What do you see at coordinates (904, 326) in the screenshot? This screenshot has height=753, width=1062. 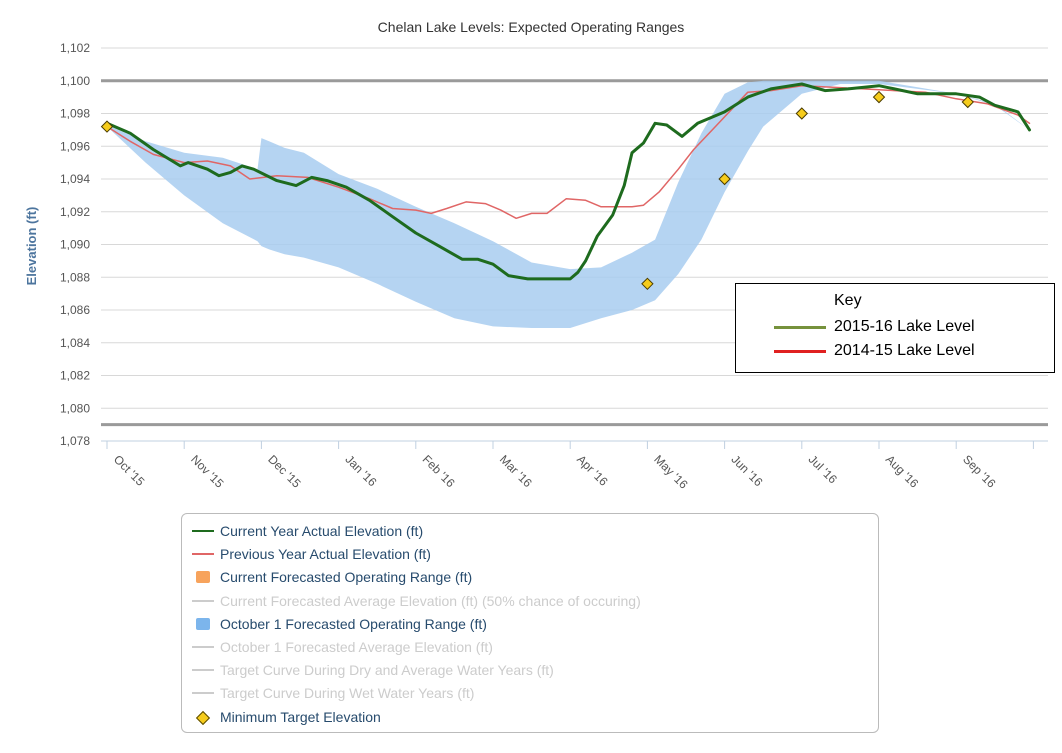 I see `key-label-2015-16: 2015-16 Lake Level` at bounding box center [904, 326].